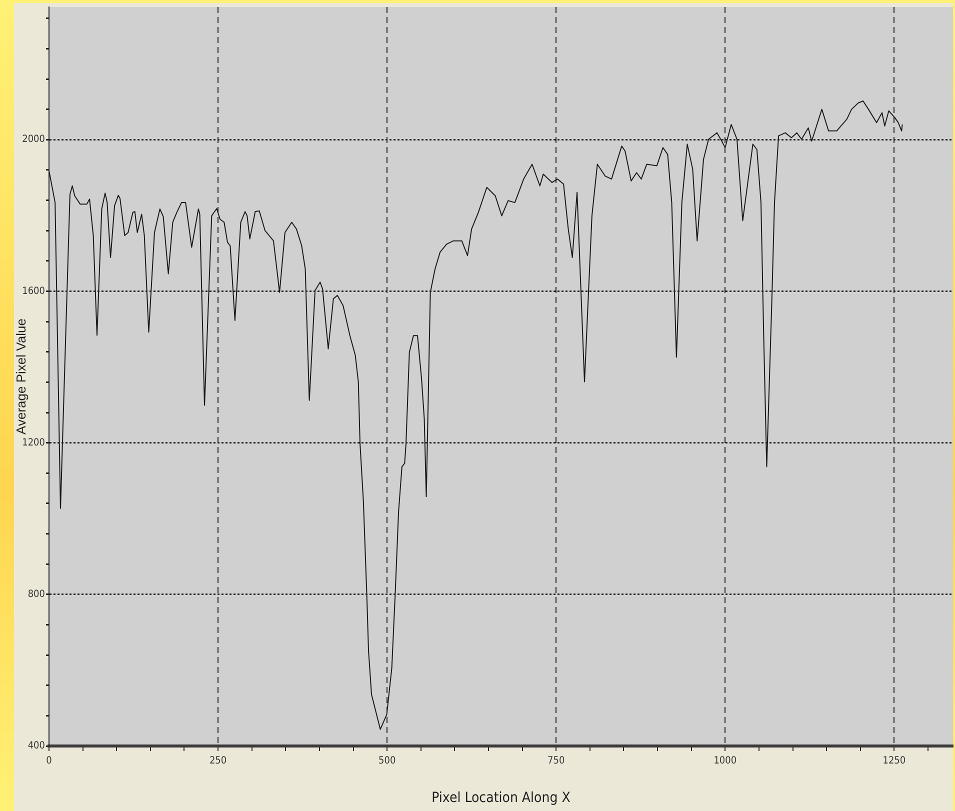 The image size is (955, 811). What do you see at coordinates (34, 442) in the screenshot?
I see `y-tick-label: 1200` at bounding box center [34, 442].